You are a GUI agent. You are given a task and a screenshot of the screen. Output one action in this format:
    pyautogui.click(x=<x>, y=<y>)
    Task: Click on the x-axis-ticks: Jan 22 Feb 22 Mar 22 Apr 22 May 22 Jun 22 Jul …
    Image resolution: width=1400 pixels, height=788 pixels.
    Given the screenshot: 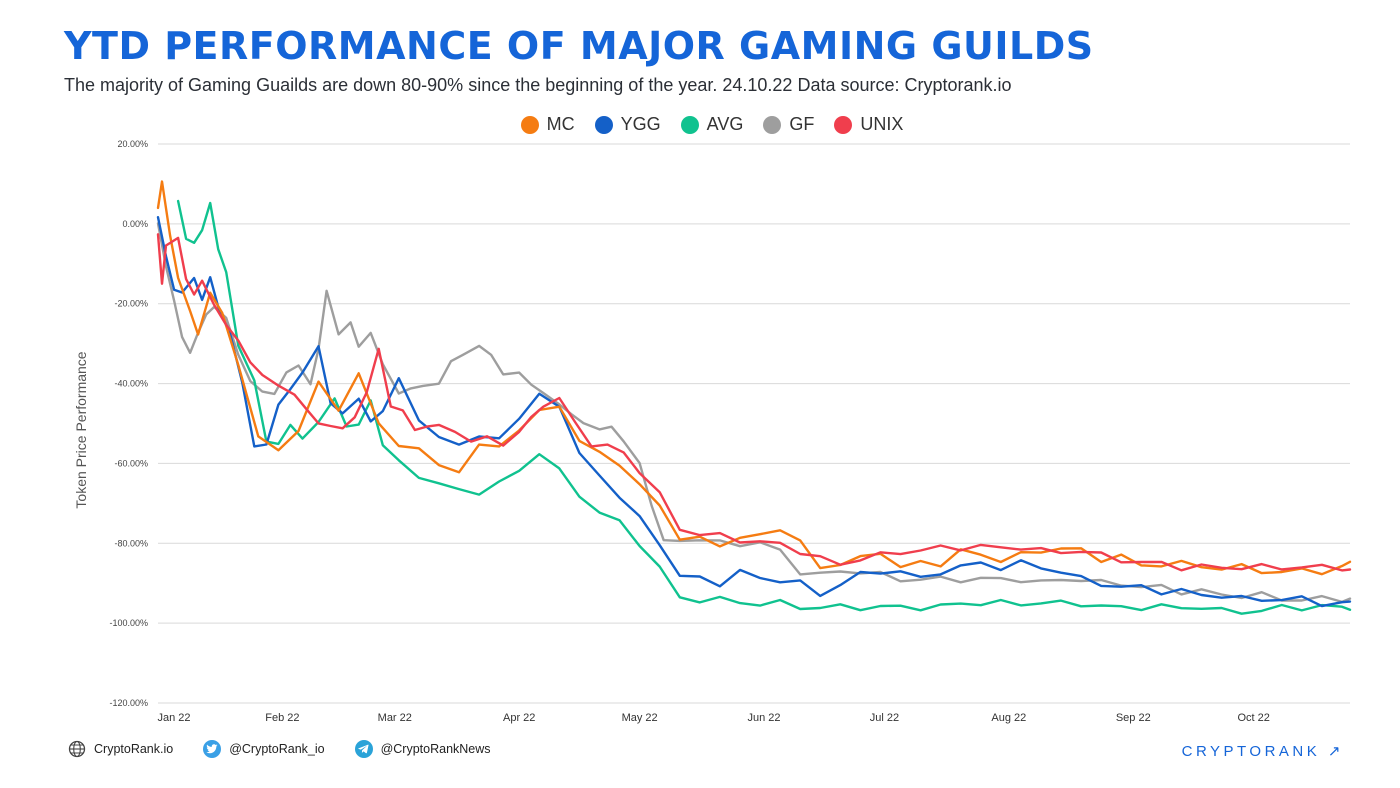 What is the action you would take?
    pyautogui.click(x=713, y=718)
    